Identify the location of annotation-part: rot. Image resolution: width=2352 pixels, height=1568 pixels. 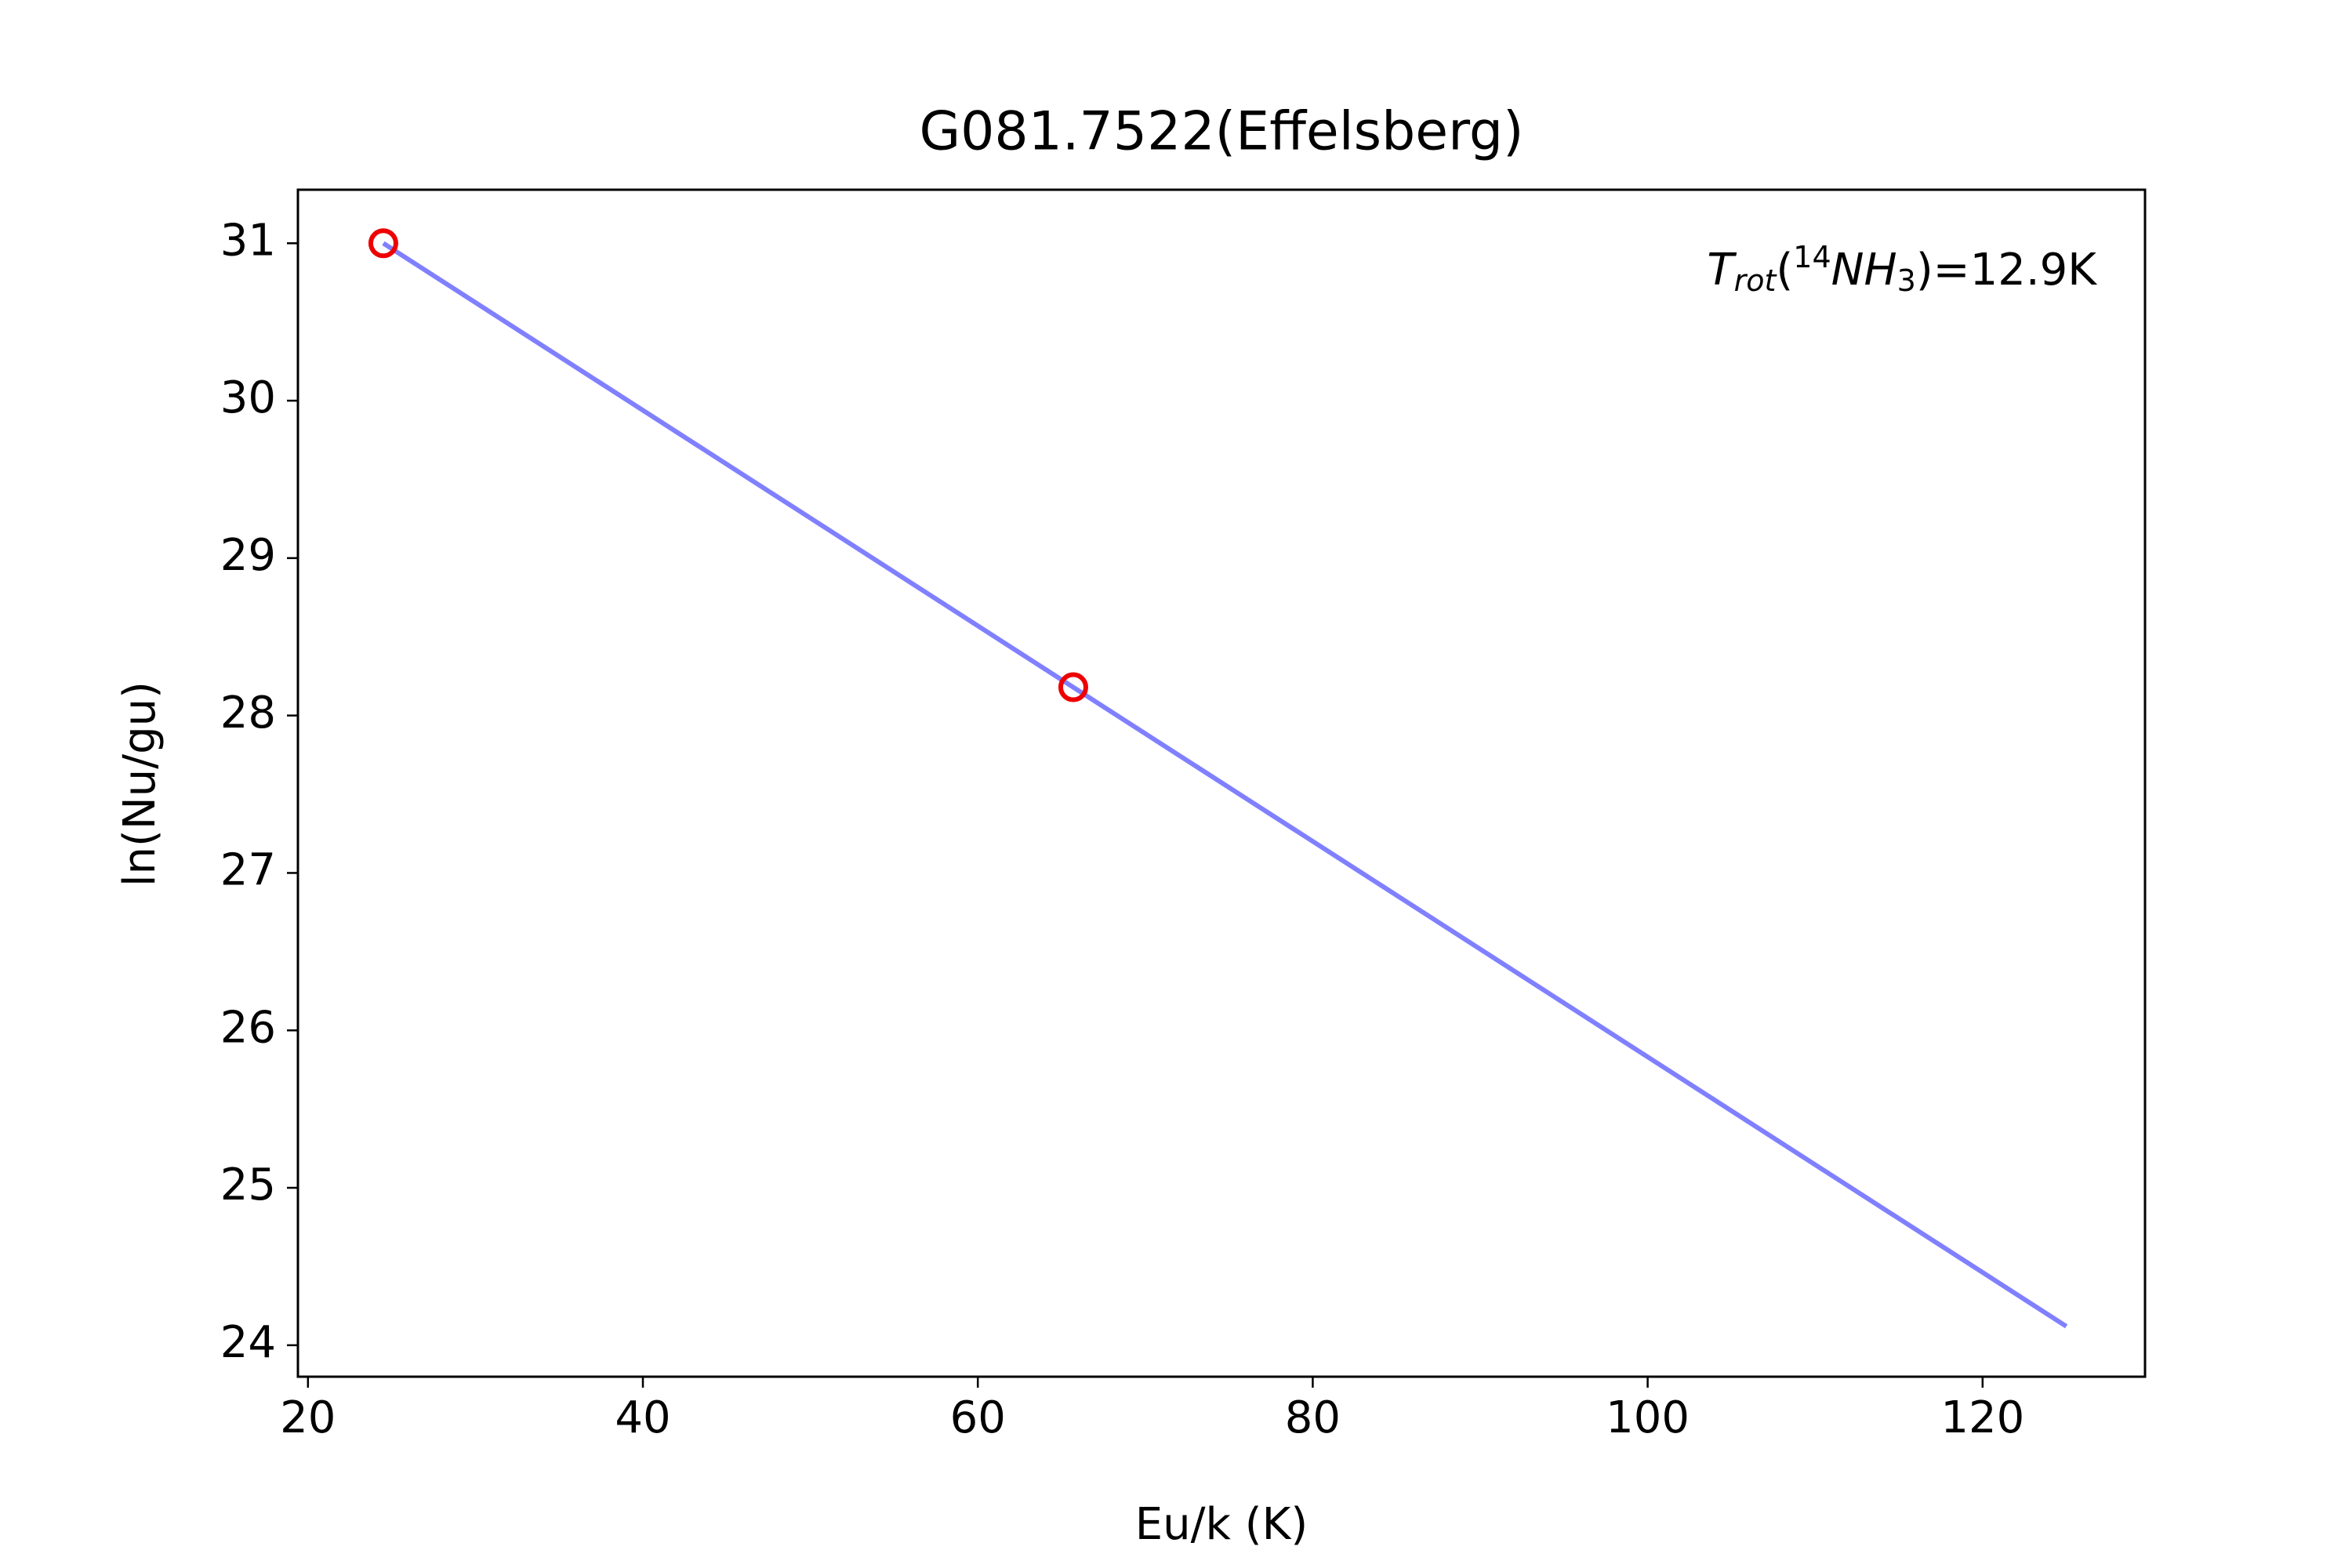
(1756, 280).